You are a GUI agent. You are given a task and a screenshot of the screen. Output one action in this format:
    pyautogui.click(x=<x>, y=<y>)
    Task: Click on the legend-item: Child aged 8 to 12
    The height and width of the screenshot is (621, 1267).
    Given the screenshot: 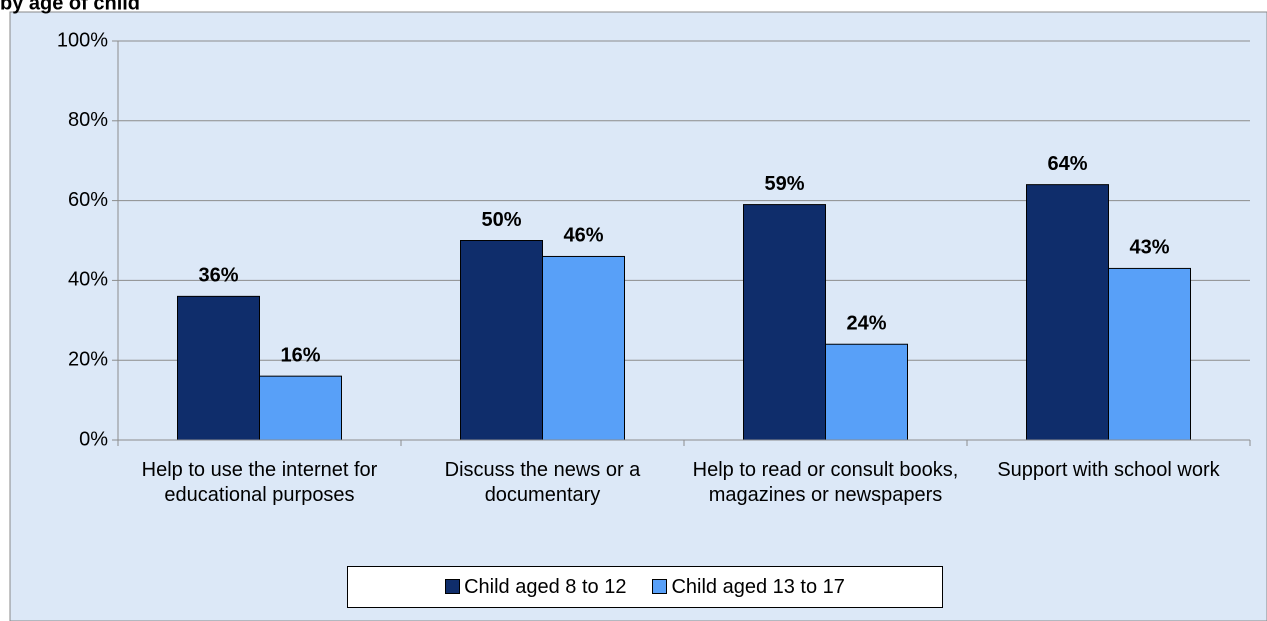 What is the action you would take?
    pyautogui.click(x=535, y=587)
    